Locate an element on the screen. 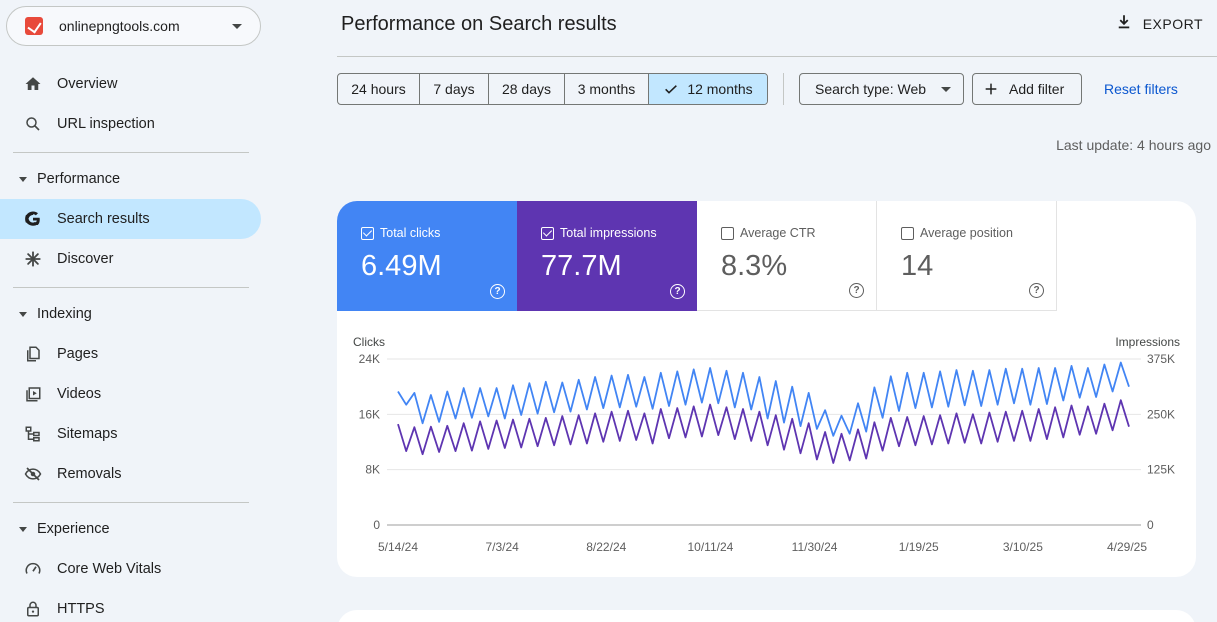 The height and width of the screenshot is (622, 1217). video-icon is located at coordinates (33, 394).